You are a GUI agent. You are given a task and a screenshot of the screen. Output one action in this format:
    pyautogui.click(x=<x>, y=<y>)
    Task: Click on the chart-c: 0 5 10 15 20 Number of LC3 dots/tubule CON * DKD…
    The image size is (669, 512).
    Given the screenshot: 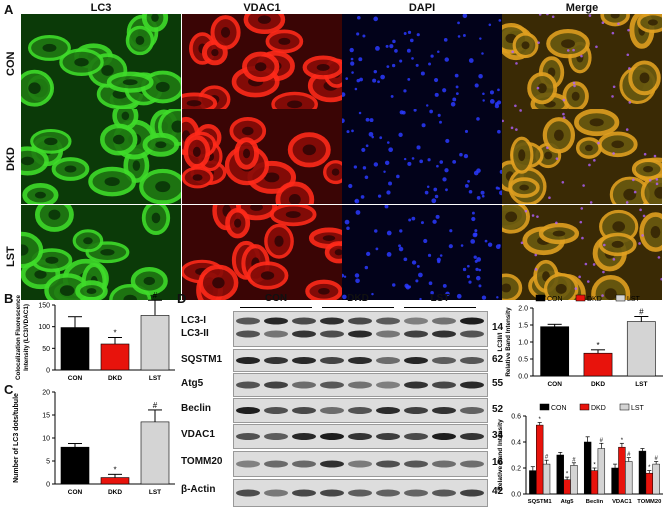 What is the action you would take?
    pyautogui.click(x=94, y=443)
    